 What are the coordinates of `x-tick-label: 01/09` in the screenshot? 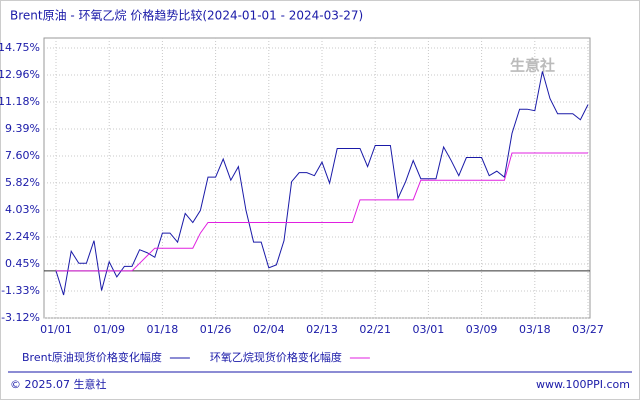 It's located at (109, 329).